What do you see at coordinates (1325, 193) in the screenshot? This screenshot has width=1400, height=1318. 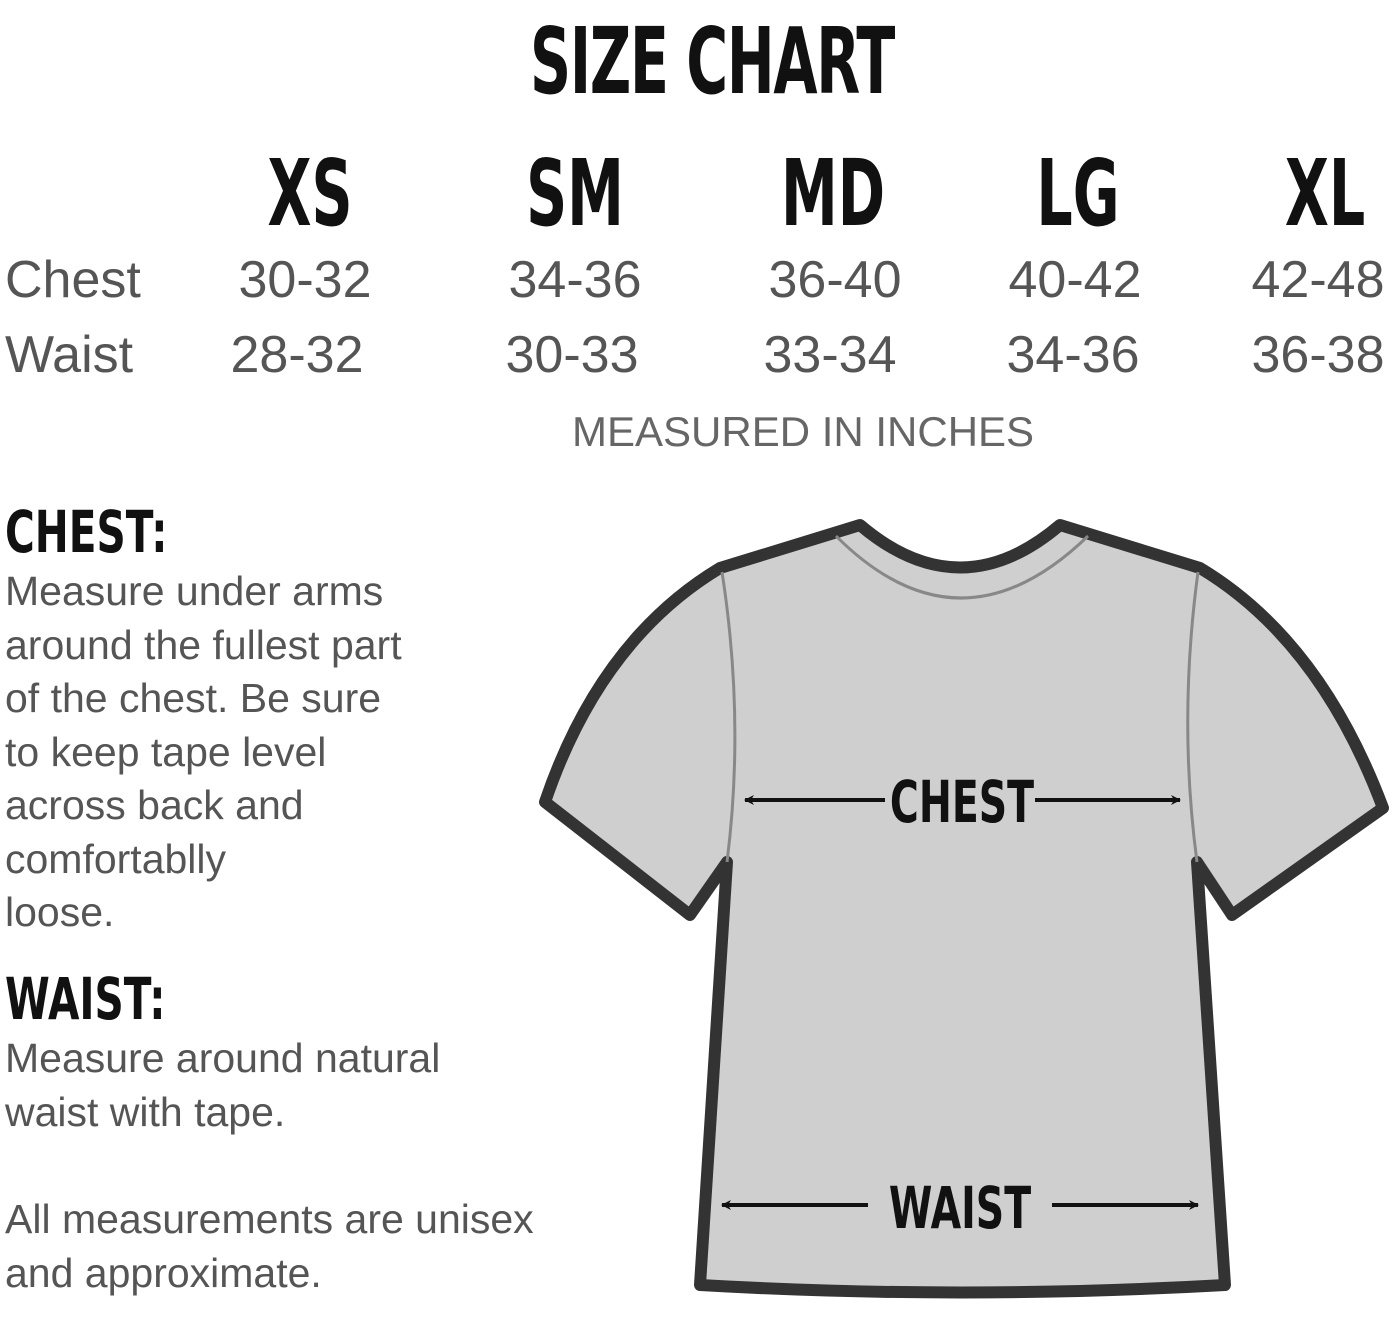 I see `size-header-xl: XL` at bounding box center [1325, 193].